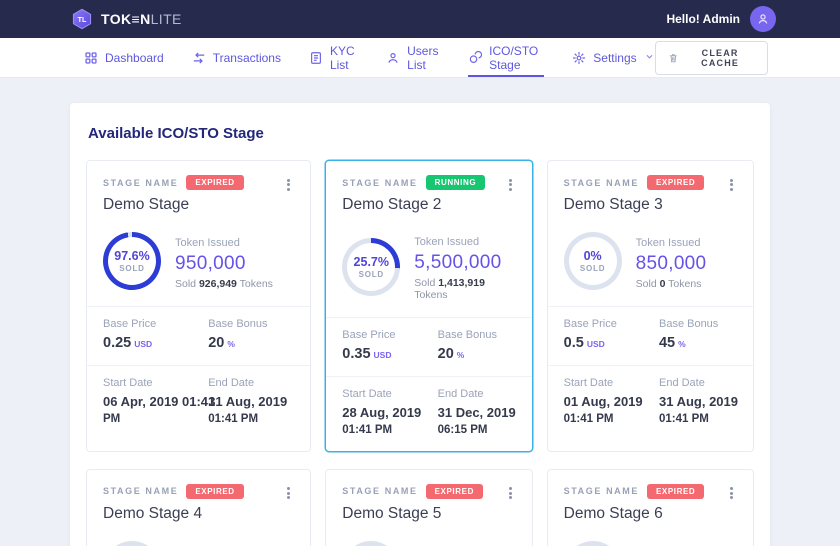  I want to click on stage-title: Demo Stage, so click(146, 204).